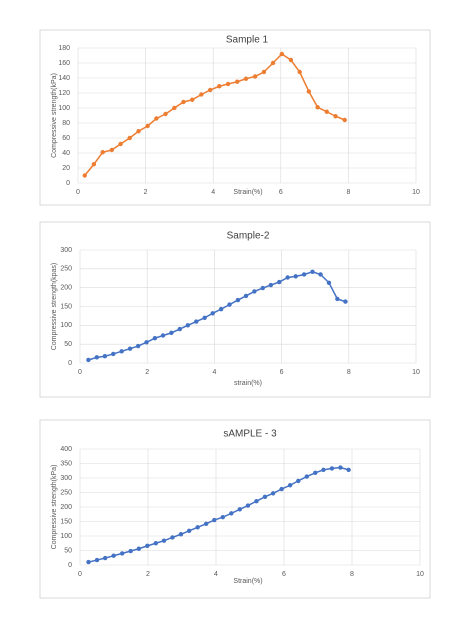 The image size is (474, 632). Describe the element at coordinates (54, 115) in the screenshot. I see `y-axis-label: Compressive strength(kPa)` at that location.